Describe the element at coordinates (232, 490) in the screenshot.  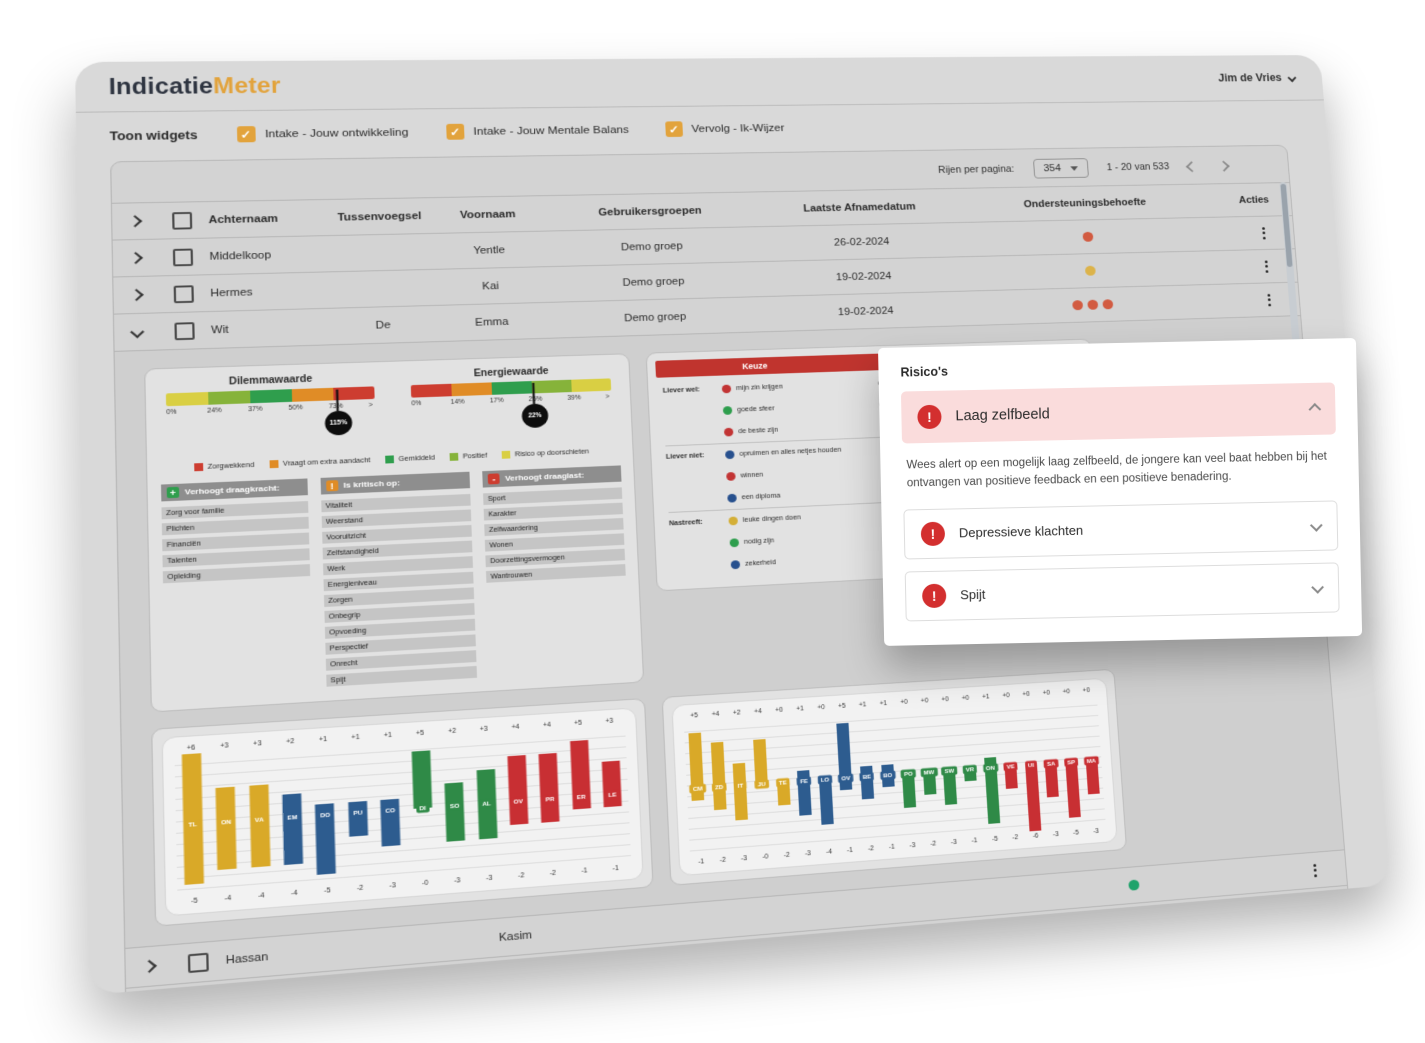
I see `factor-list-title: Verhoogt draagkracht:` at that location.